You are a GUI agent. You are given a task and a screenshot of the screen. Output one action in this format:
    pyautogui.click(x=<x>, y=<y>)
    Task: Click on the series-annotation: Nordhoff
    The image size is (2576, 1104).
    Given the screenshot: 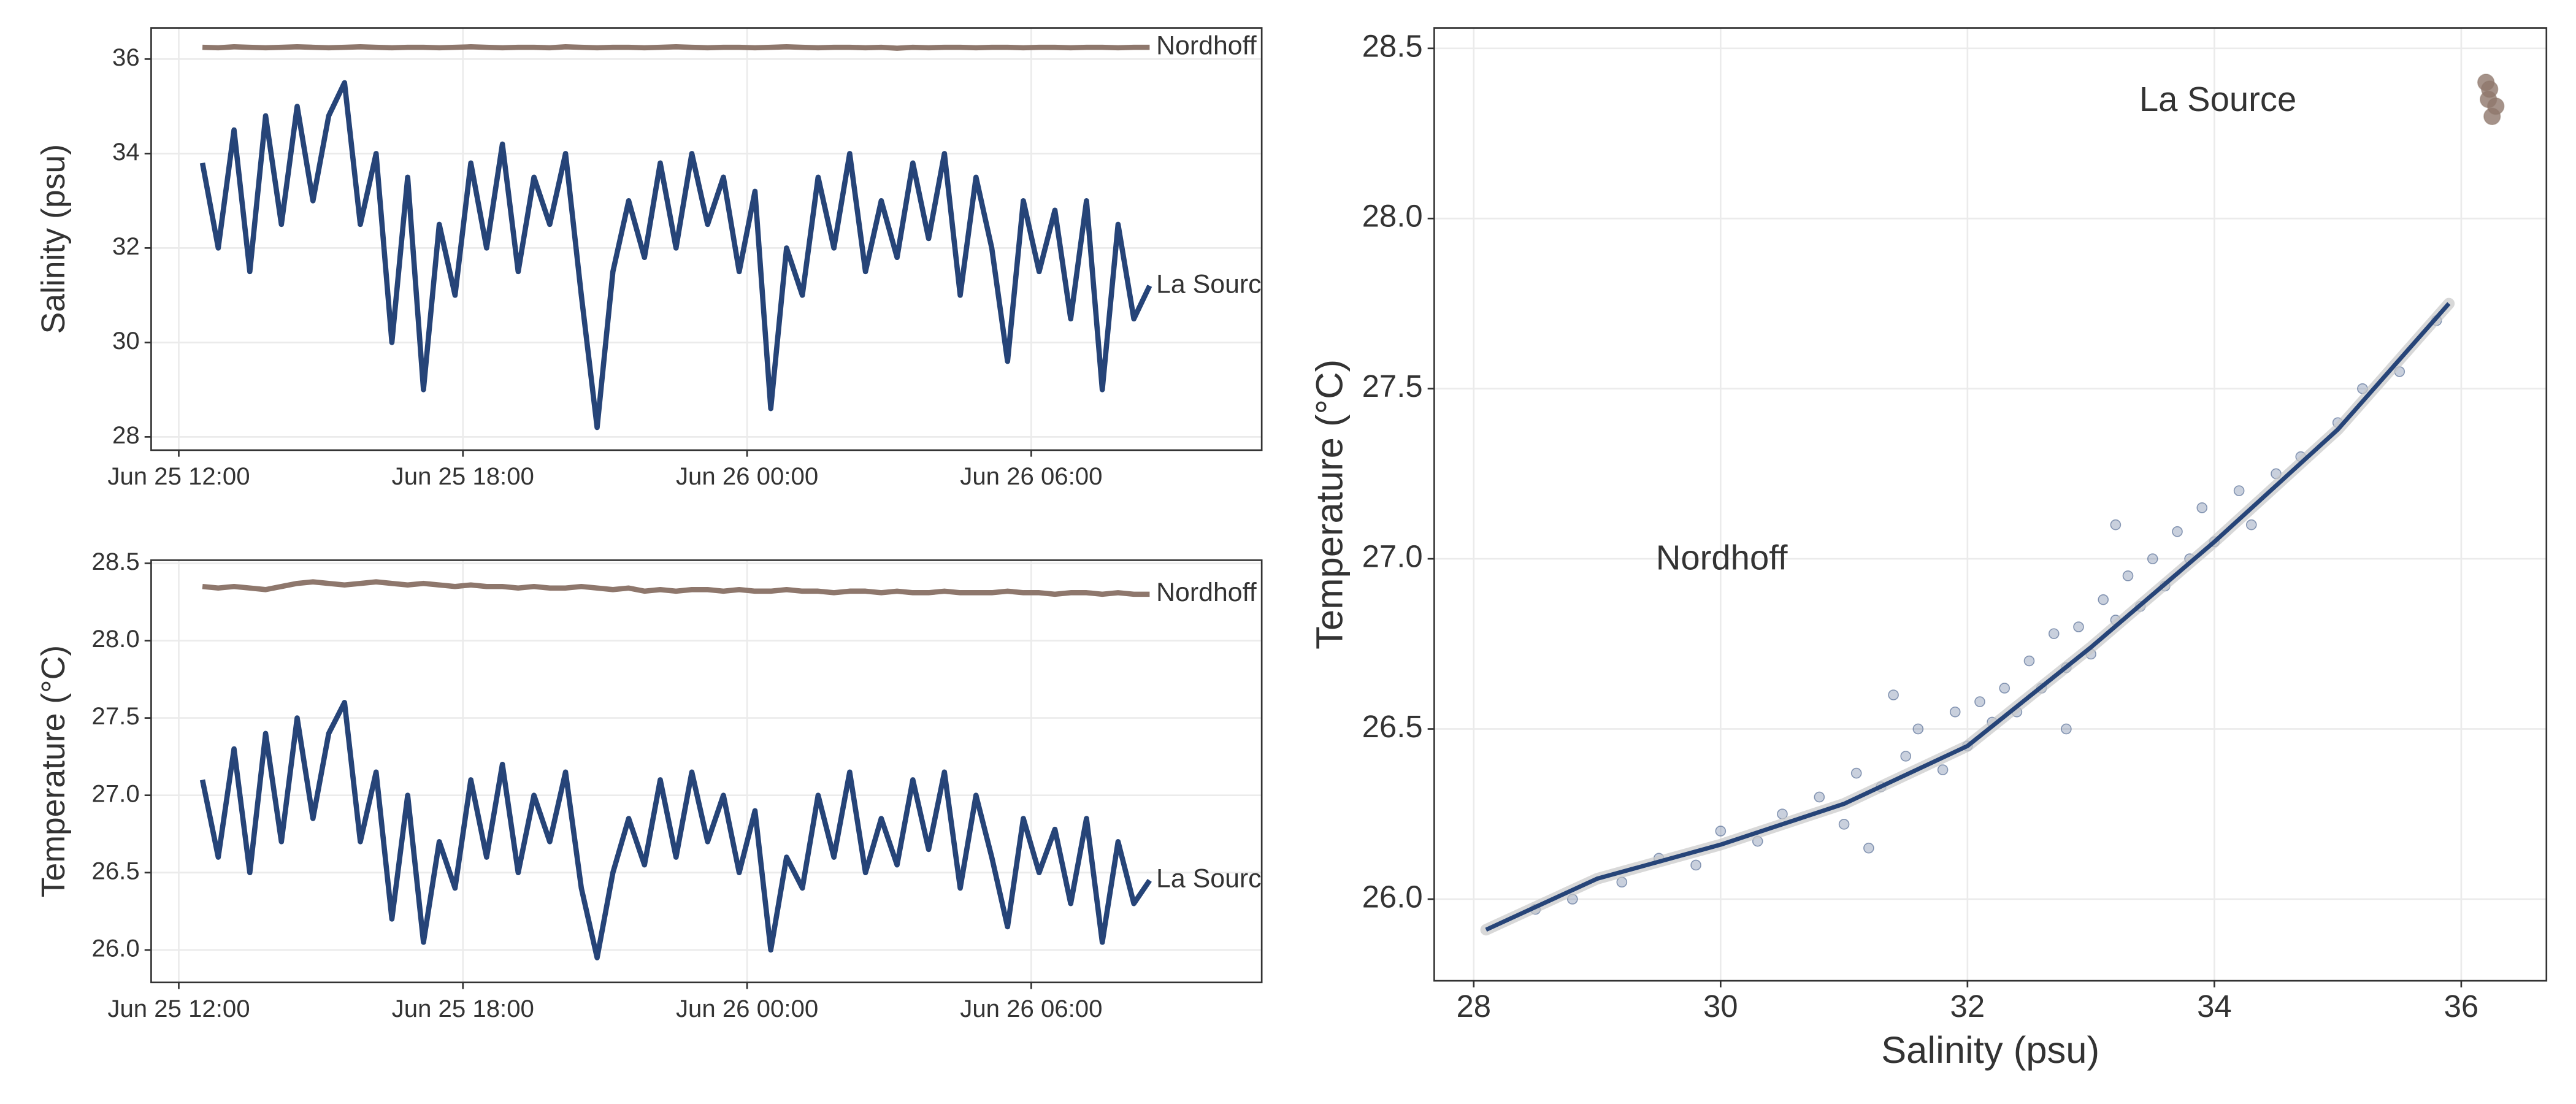 What is the action you would take?
    pyautogui.click(x=1722, y=557)
    